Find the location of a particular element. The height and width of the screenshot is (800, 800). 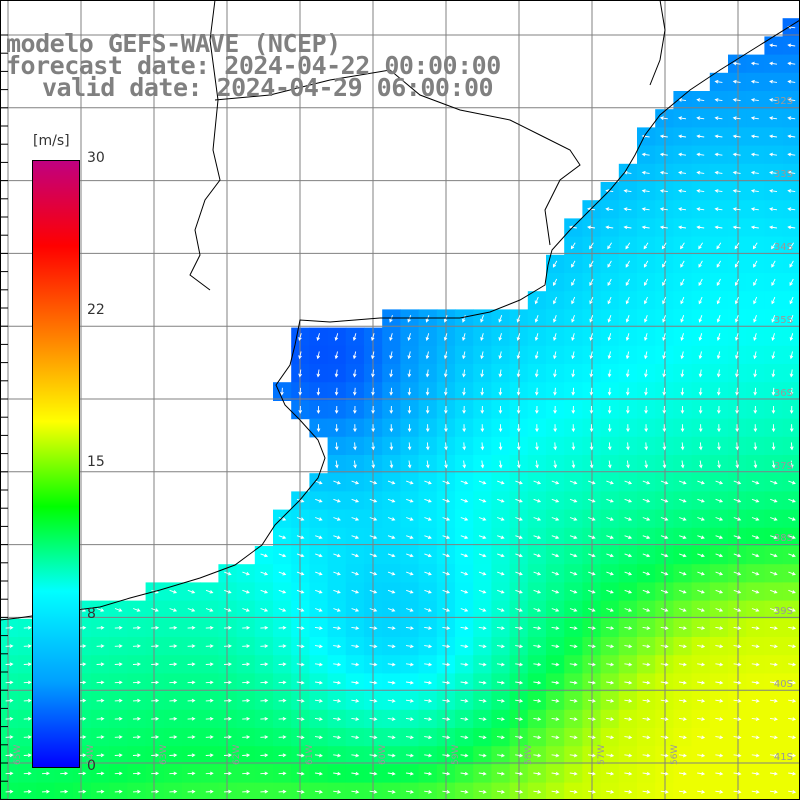

lon-label: 65W is located at coordinates (18, 755).